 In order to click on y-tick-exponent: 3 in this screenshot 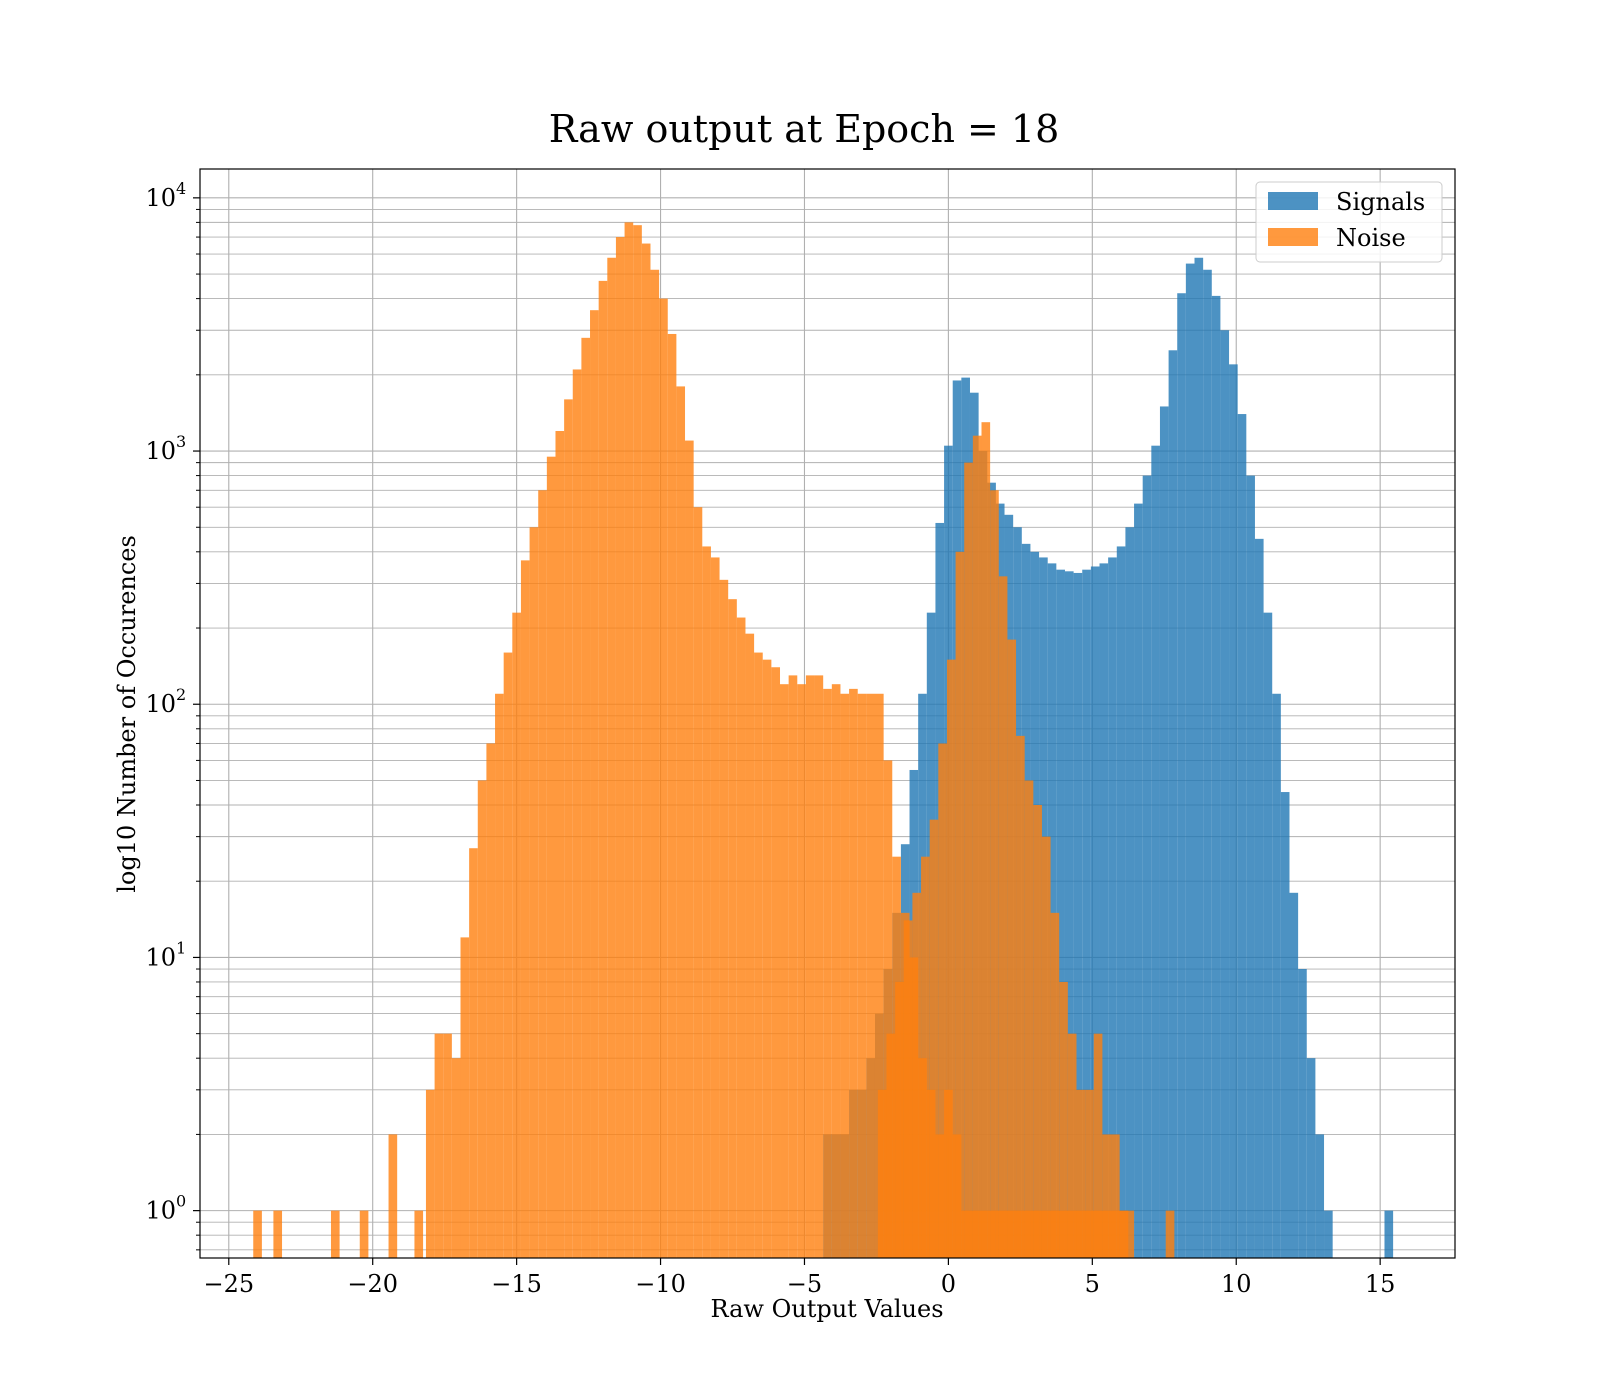, I will do `click(181, 441)`.